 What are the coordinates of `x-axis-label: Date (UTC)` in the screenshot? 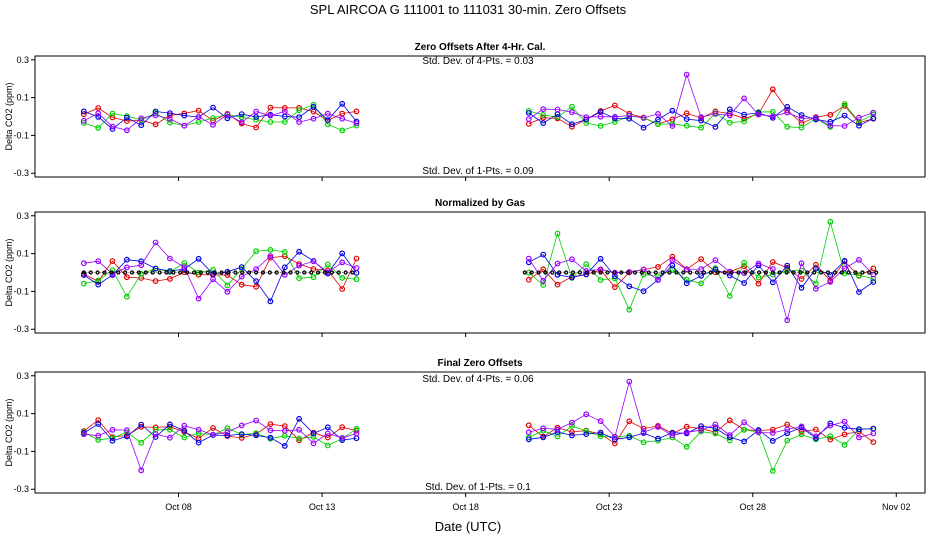 It's located at (468, 526).